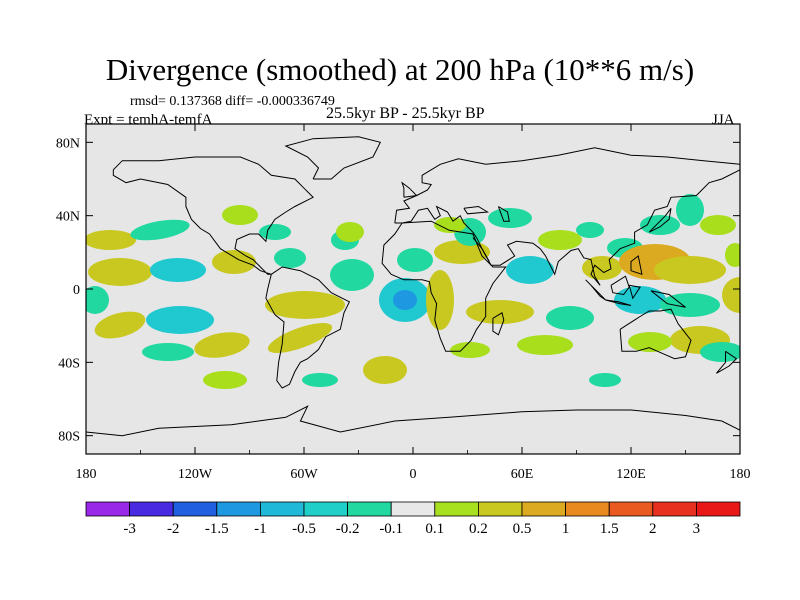  What do you see at coordinates (697, 529) in the screenshot?
I see `colorbar-label: 3` at bounding box center [697, 529].